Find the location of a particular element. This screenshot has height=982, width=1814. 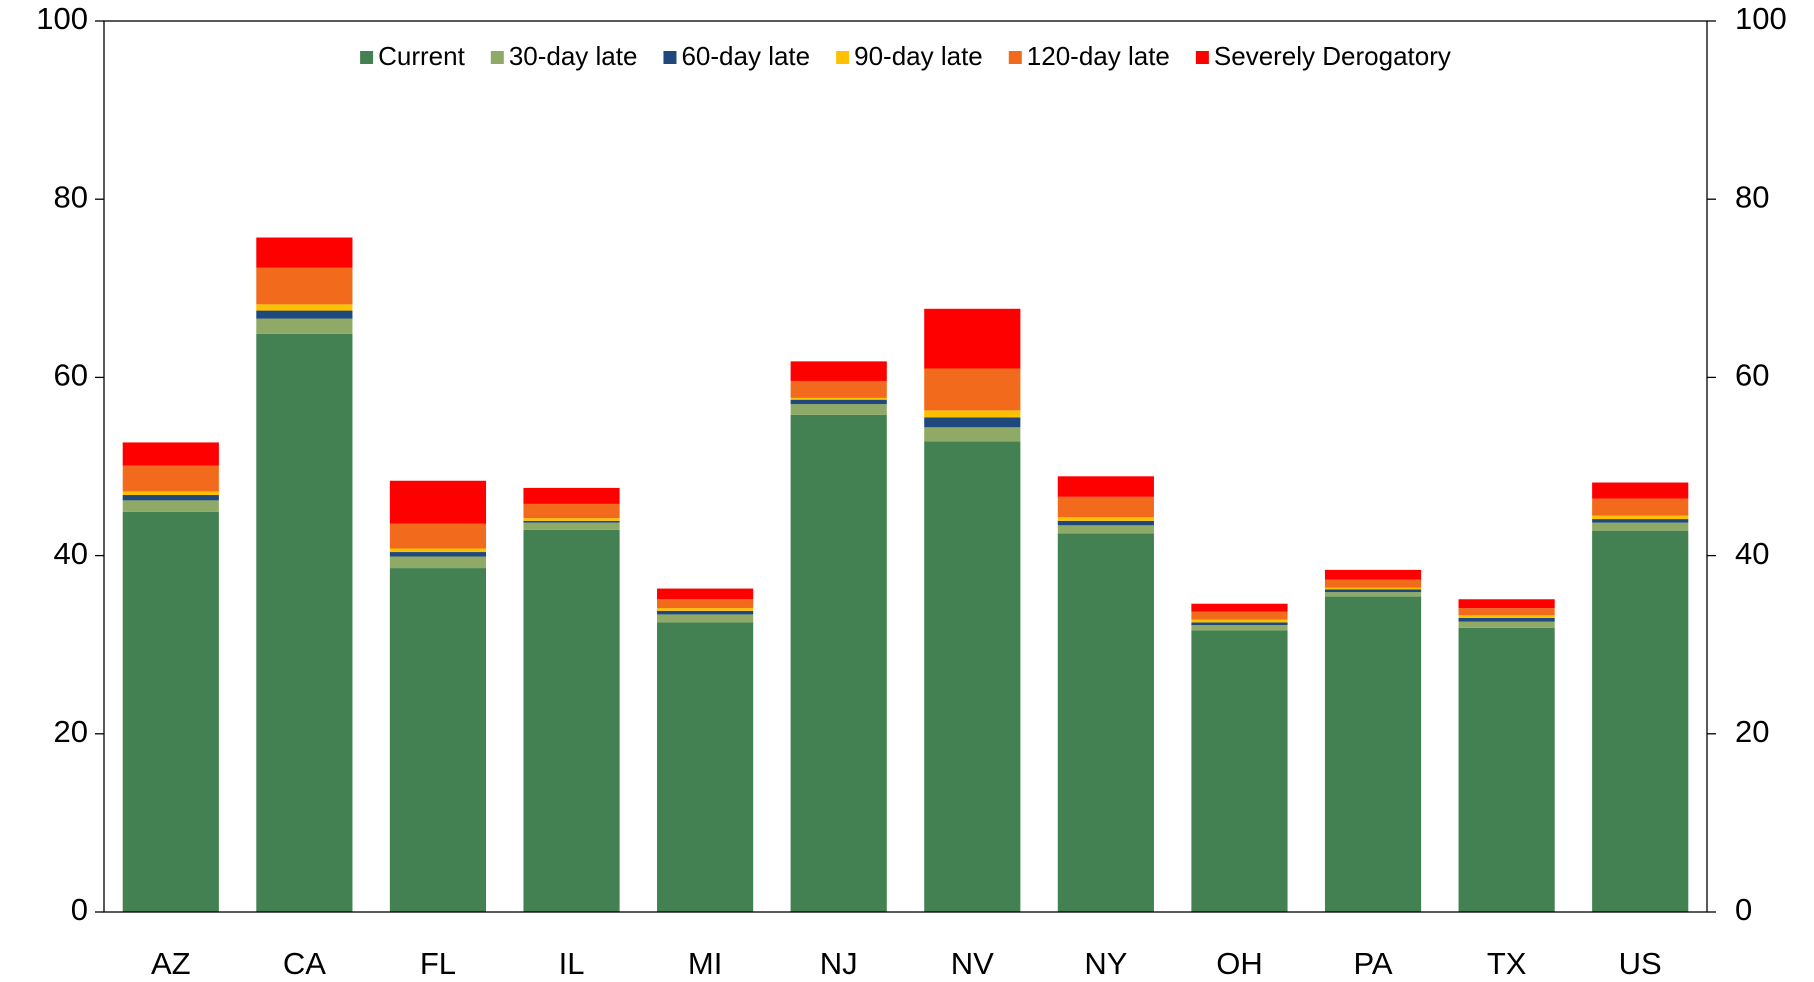

x-tick-label: US is located at coordinates (1640, 963).